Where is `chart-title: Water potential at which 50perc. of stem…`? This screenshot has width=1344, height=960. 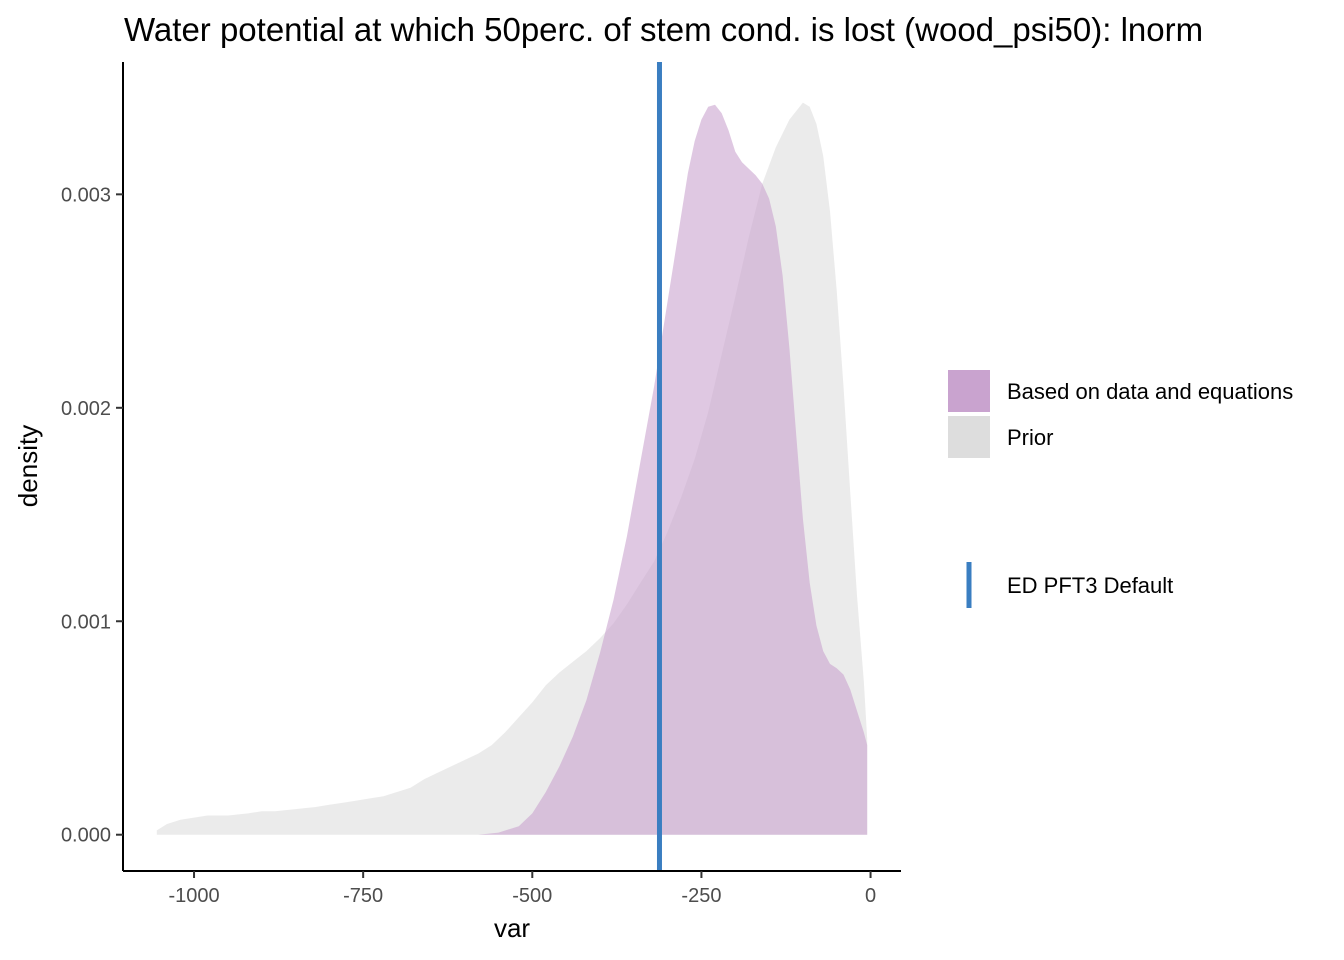 chart-title: Water potential at which 50perc. of stem… is located at coordinates (663, 29).